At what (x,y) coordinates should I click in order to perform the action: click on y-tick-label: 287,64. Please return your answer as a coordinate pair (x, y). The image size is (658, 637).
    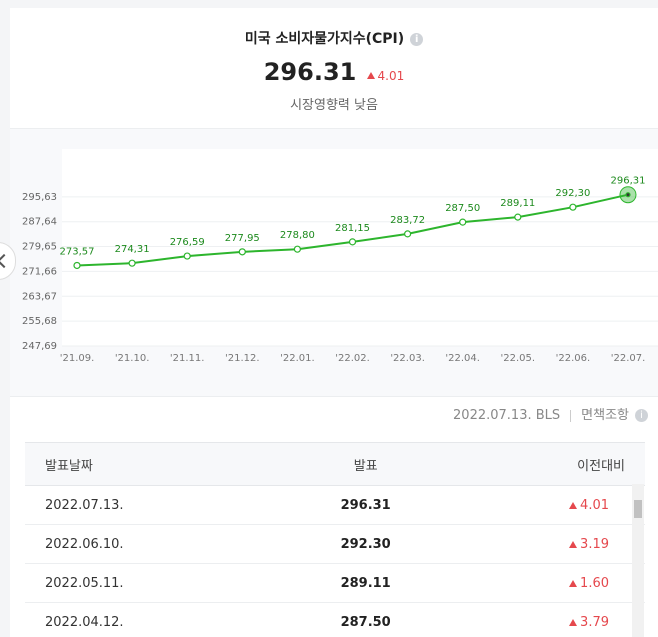
    Looking at the image, I should click on (39, 222).